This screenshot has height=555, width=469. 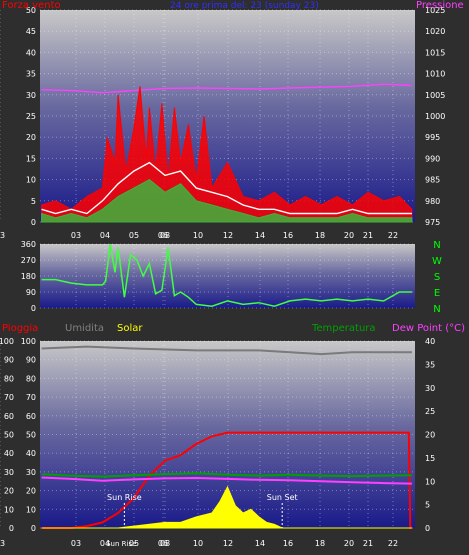 What do you see at coordinates (198, 543) in the screenshot?
I see `panel3-x-tick-label: 10` at bounding box center [198, 543].